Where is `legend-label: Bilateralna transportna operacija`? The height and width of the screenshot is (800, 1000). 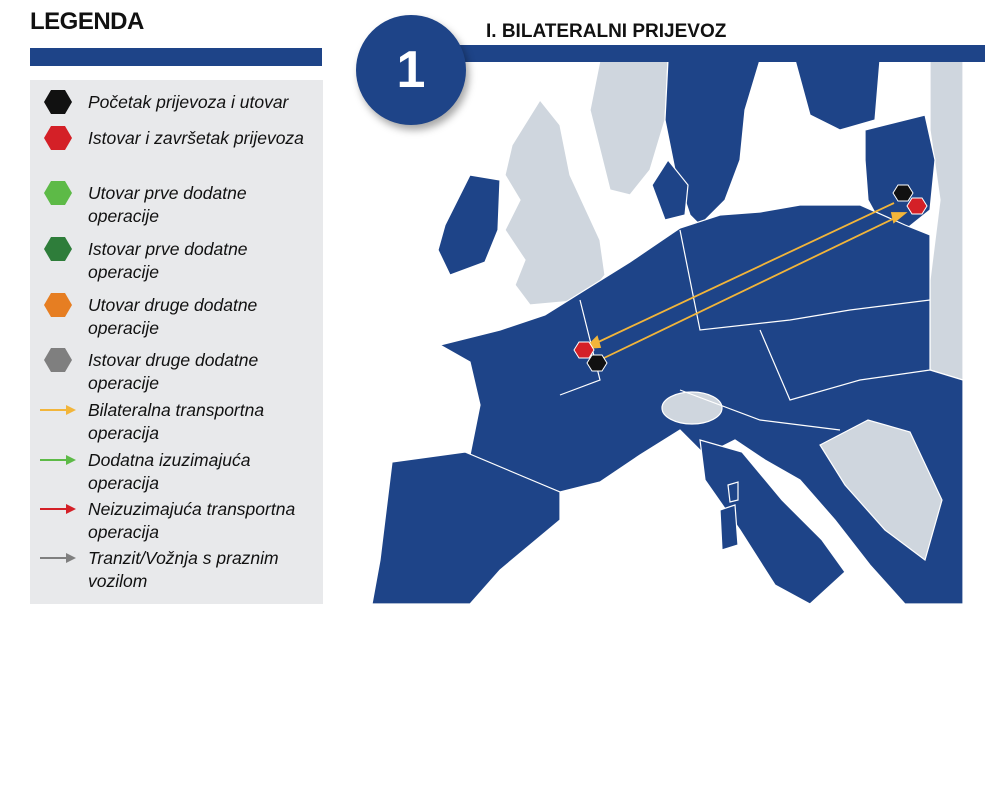 legend-label: Bilateralna transportna operacija is located at coordinates (176, 421).